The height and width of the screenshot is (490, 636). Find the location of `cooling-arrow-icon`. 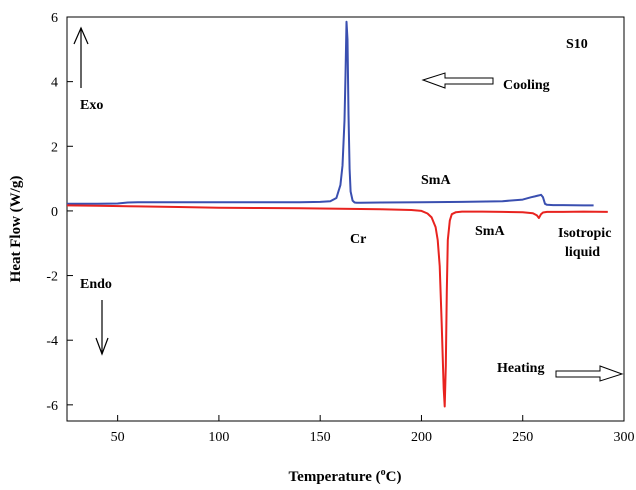

cooling-arrow-icon is located at coordinates (457, 80).